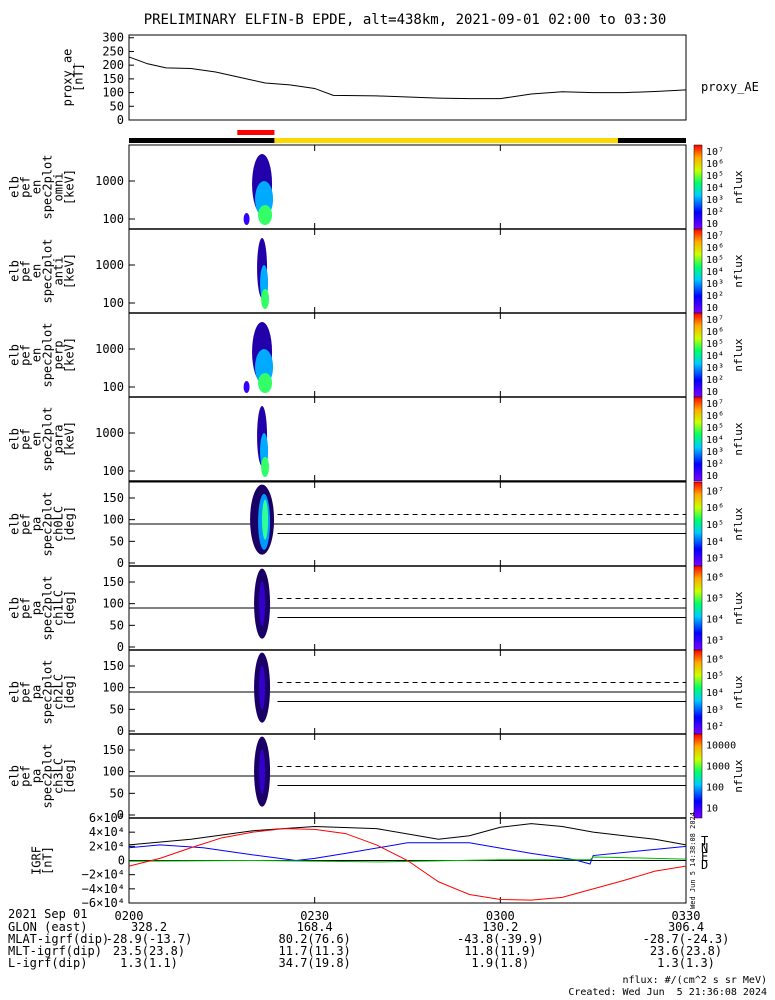 The height and width of the screenshot is (1000, 775). Describe the element at coordinates (103, 903) in the screenshot. I see `igrf-tick-label: −6×10⁴` at that location.